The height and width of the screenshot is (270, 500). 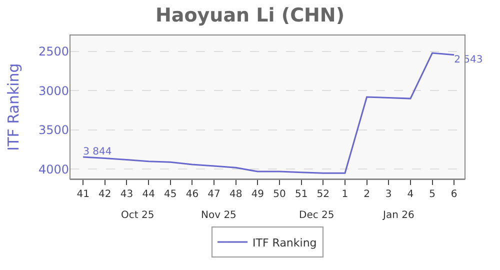 What do you see at coordinates (192, 194) in the screenshot?
I see `x-tick-label: 46` at bounding box center [192, 194].